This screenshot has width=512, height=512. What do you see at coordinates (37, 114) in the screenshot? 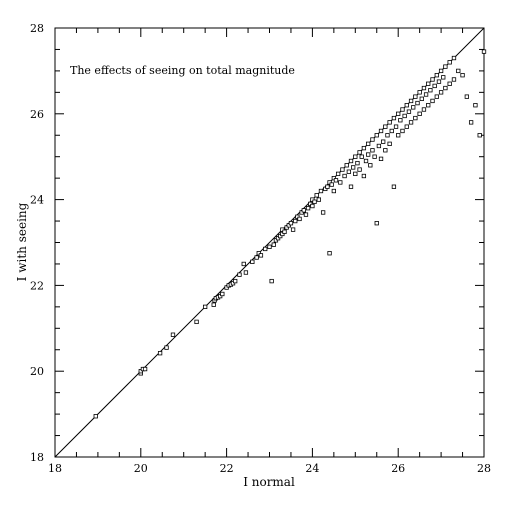
I see `y-tick-label: 26` at bounding box center [37, 114].